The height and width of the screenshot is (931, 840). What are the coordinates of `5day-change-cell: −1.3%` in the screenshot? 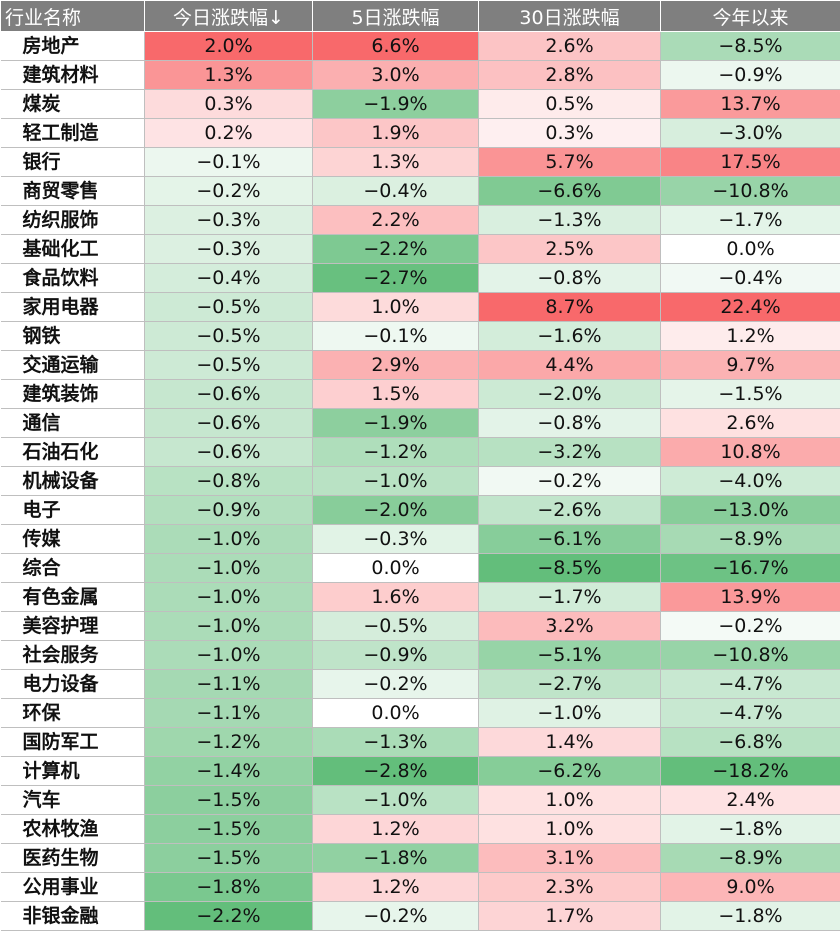 It's located at (396, 742).